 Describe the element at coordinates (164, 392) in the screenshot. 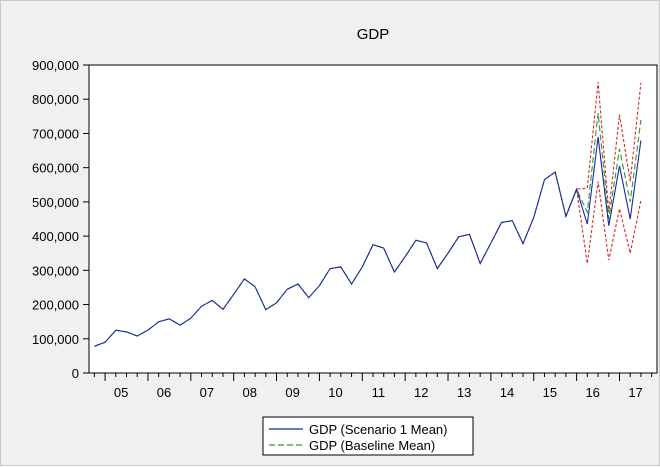

I see `x-tick-label: 06` at that location.